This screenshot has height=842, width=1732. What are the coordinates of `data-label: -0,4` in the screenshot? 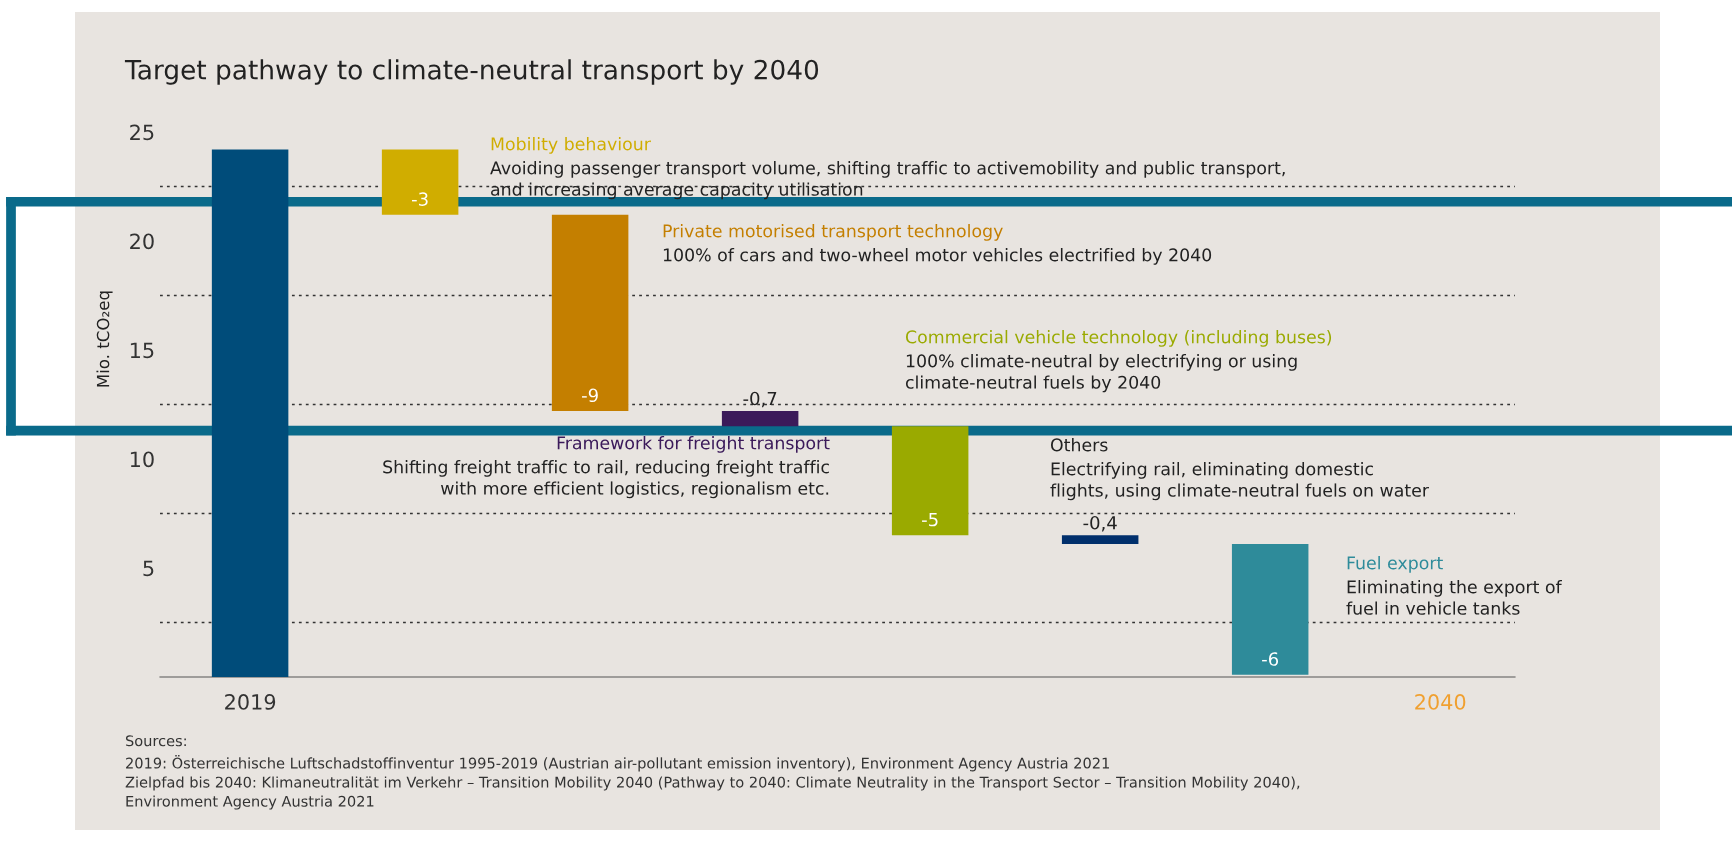 It's located at (1100, 523).